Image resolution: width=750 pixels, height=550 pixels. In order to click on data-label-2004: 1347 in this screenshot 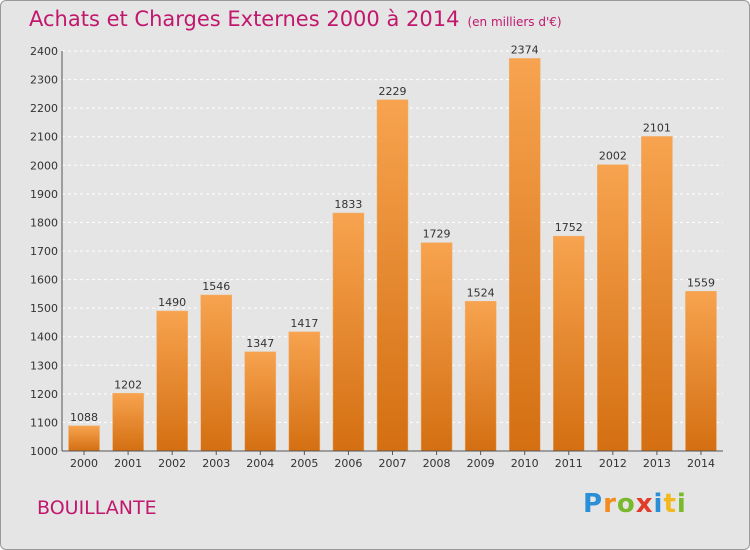, I will do `click(260, 343)`.